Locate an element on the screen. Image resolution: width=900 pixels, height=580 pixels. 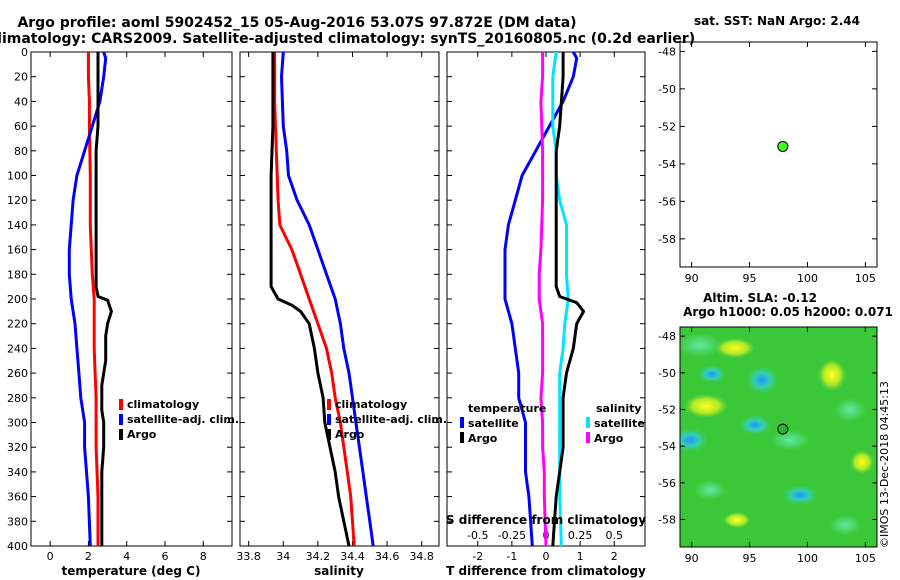
x-tick-label: -2 is located at coordinates (477, 556).